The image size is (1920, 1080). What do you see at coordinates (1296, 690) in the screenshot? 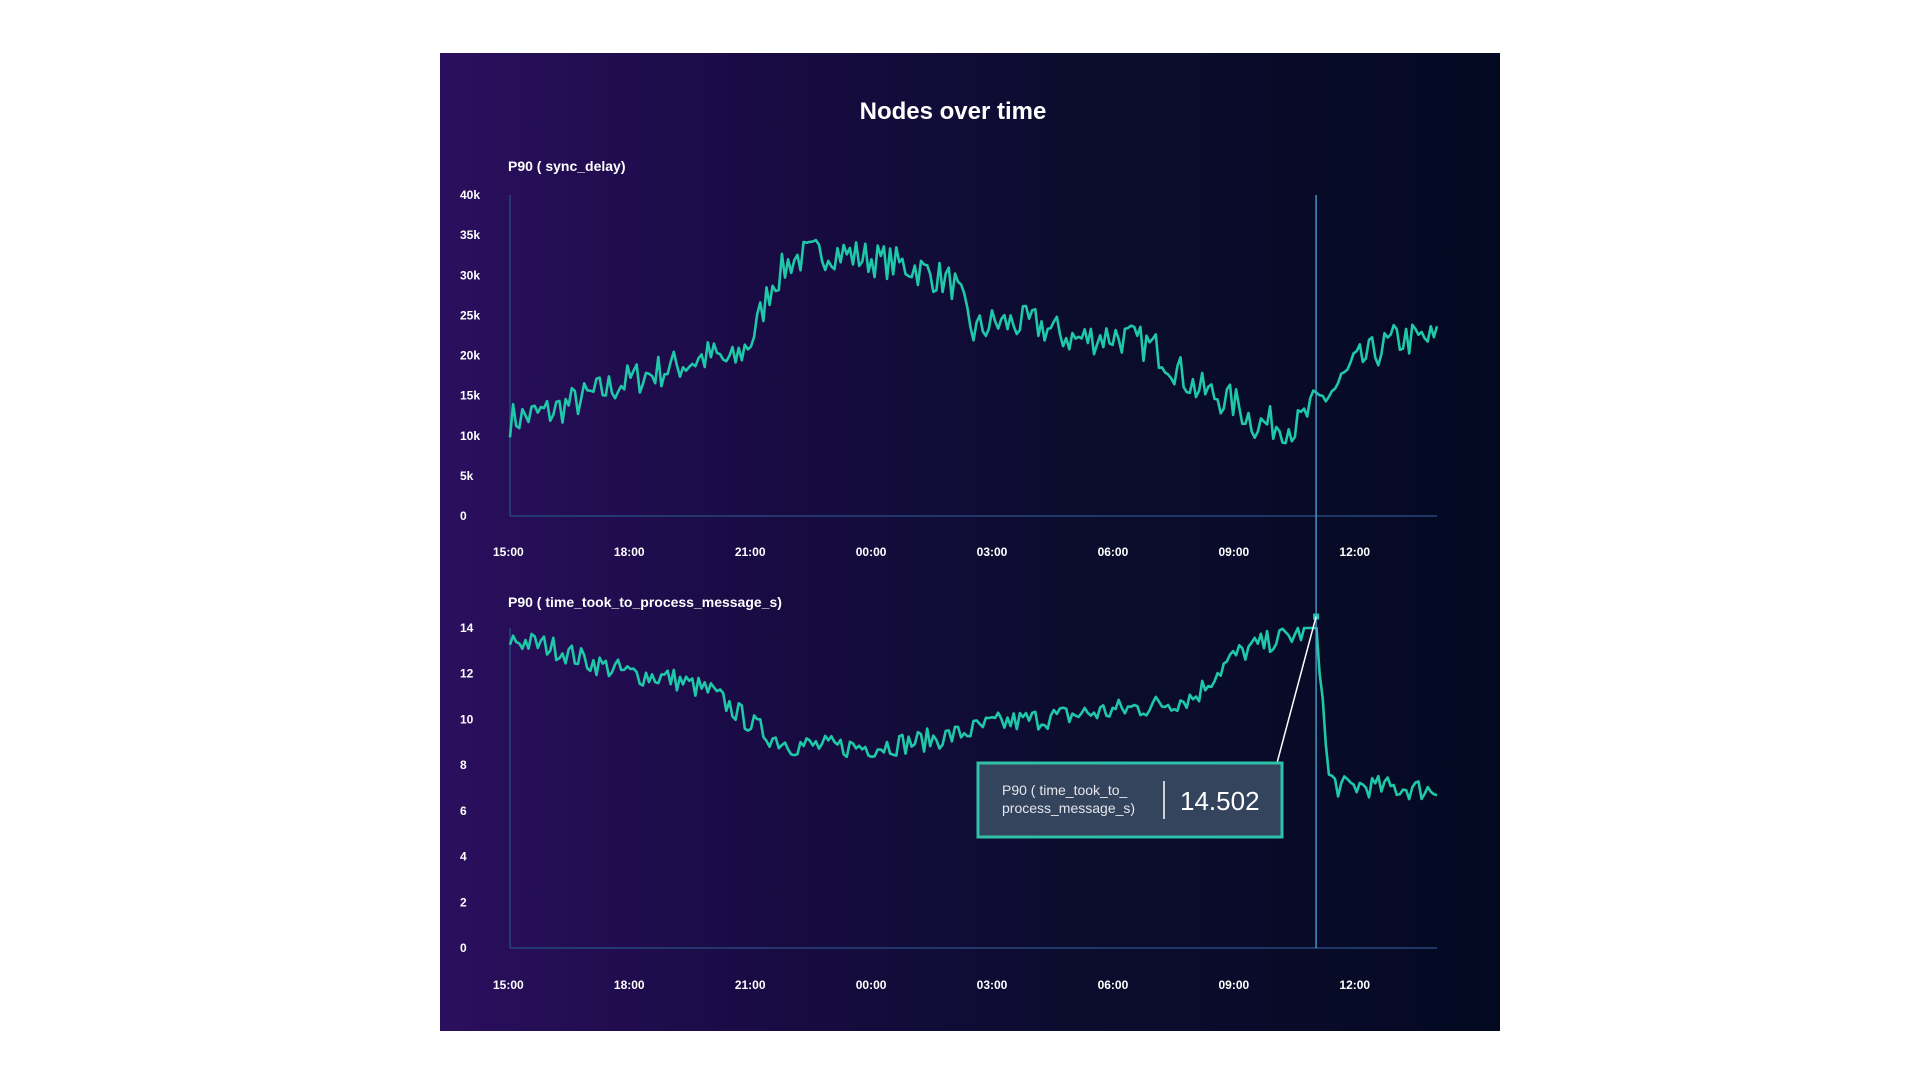
I see `tooltip-connector` at bounding box center [1296, 690].